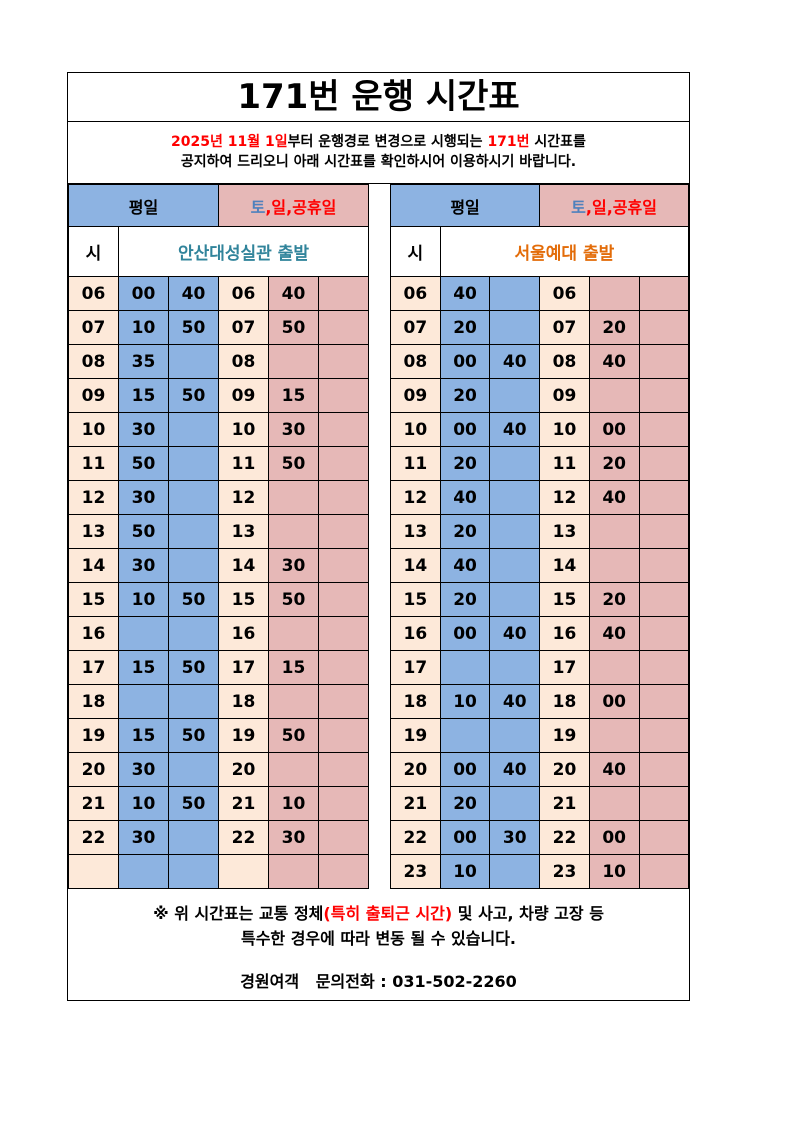 This screenshot has height=1122, width=793. I want to click on table-row: 15 10 50 15 50, so click(218, 599).